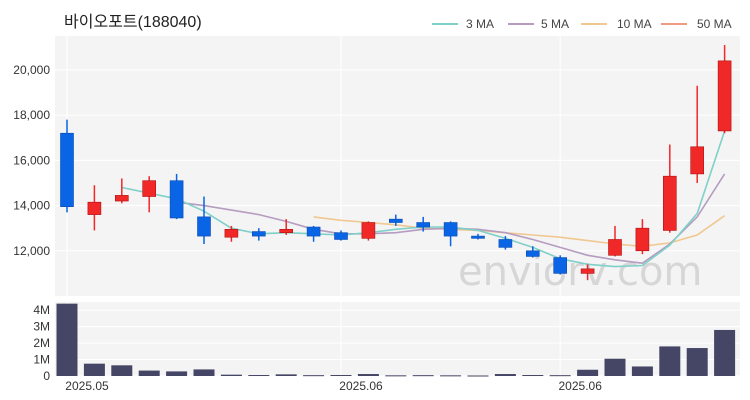  Describe the element at coordinates (46, 376) in the screenshot. I see `volume-tick-label: 0` at that location.